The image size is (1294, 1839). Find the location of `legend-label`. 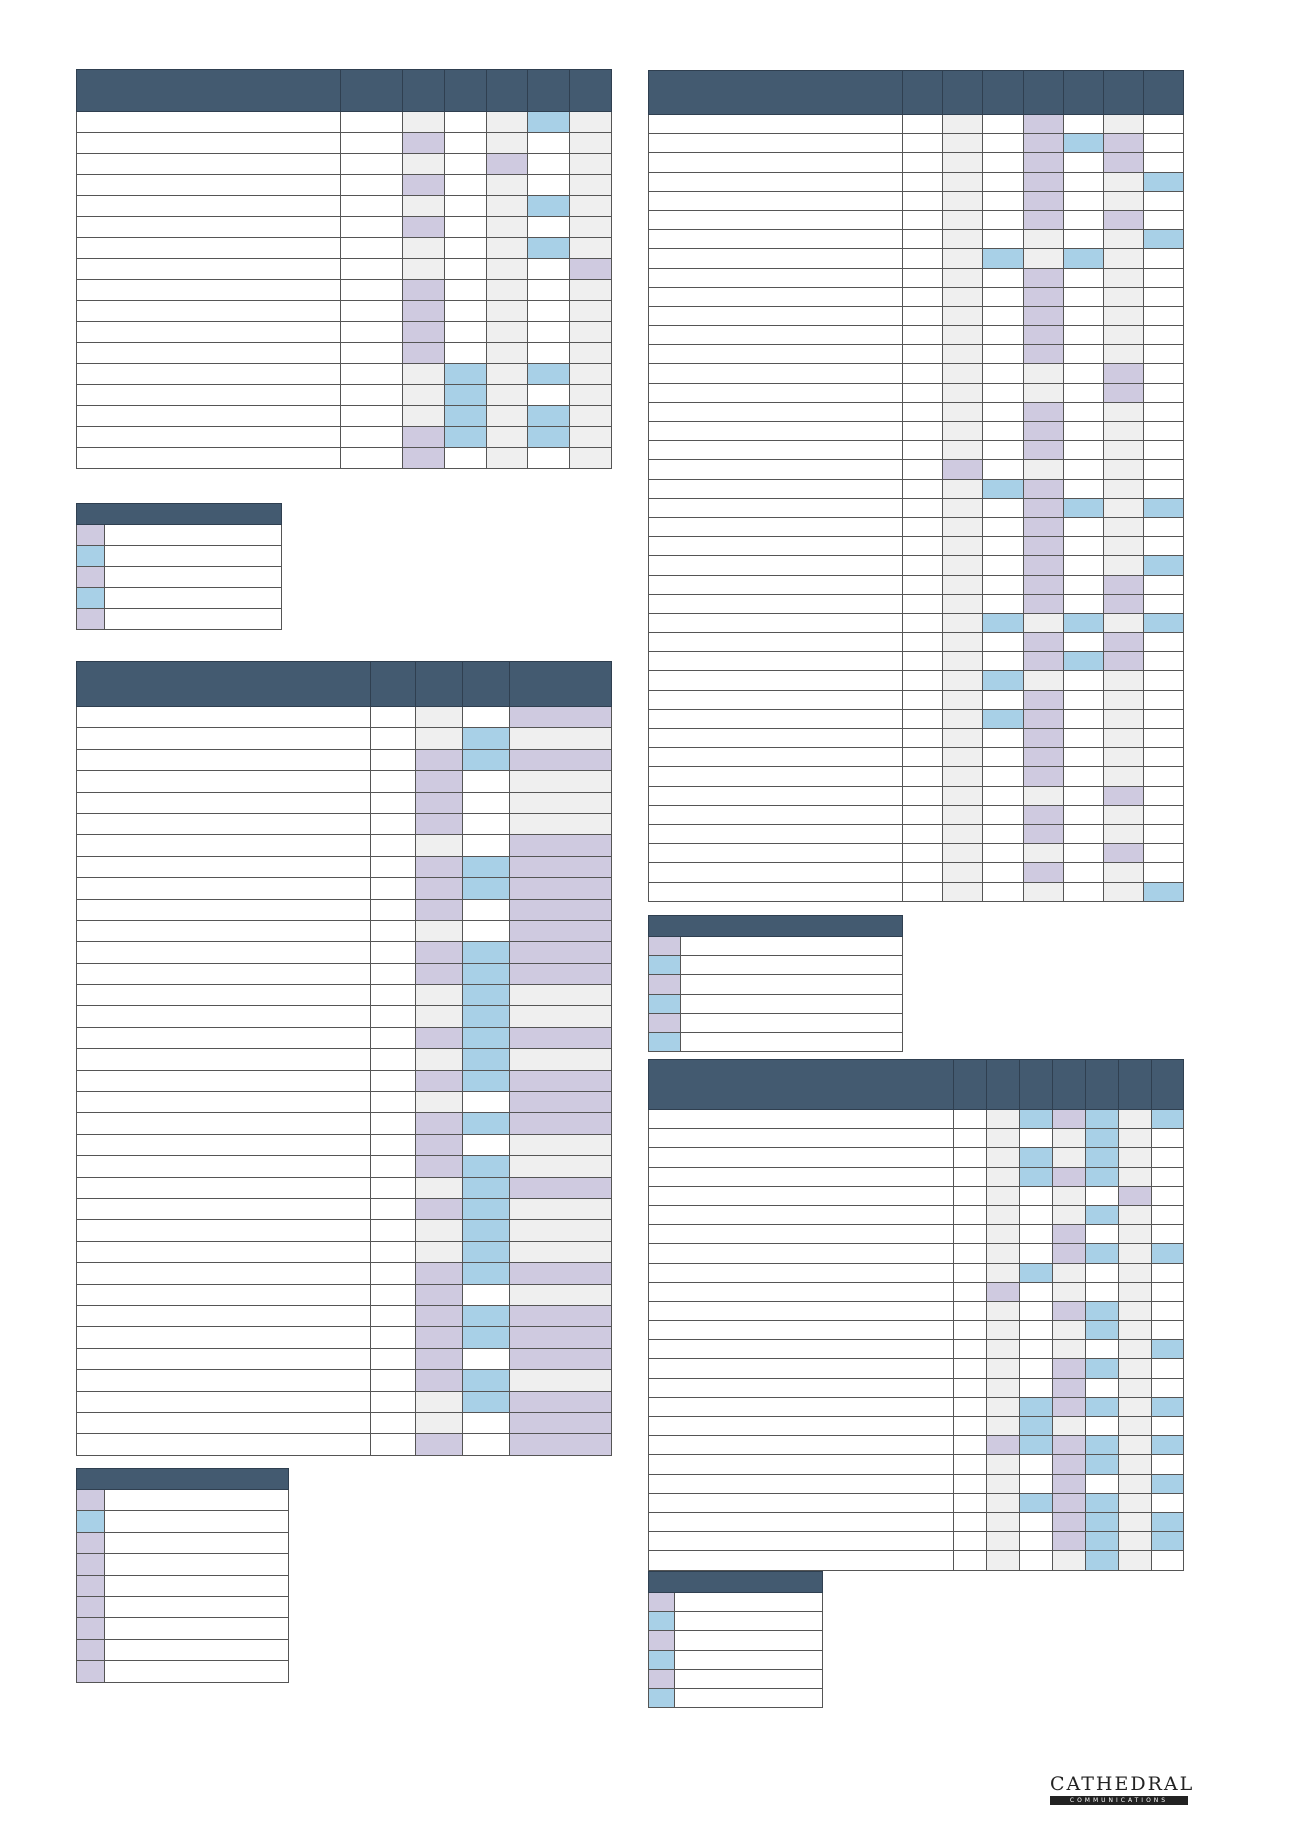

legend-label is located at coordinates (196, 1500).